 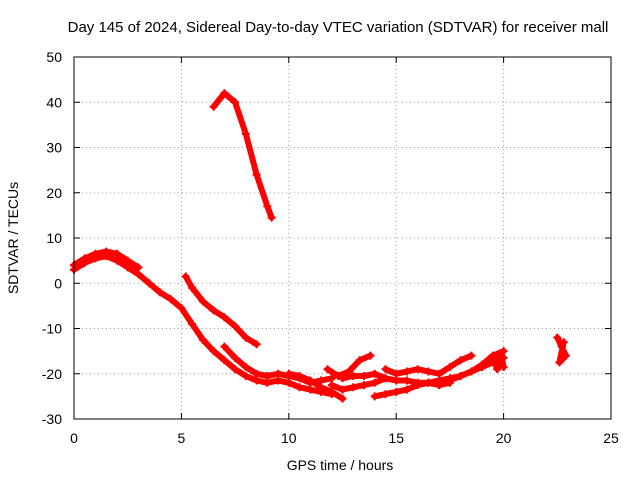 What do you see at coordinates (106, 259) in the screenshot?
I see `series-arc2` at bounding box center [106, 259].